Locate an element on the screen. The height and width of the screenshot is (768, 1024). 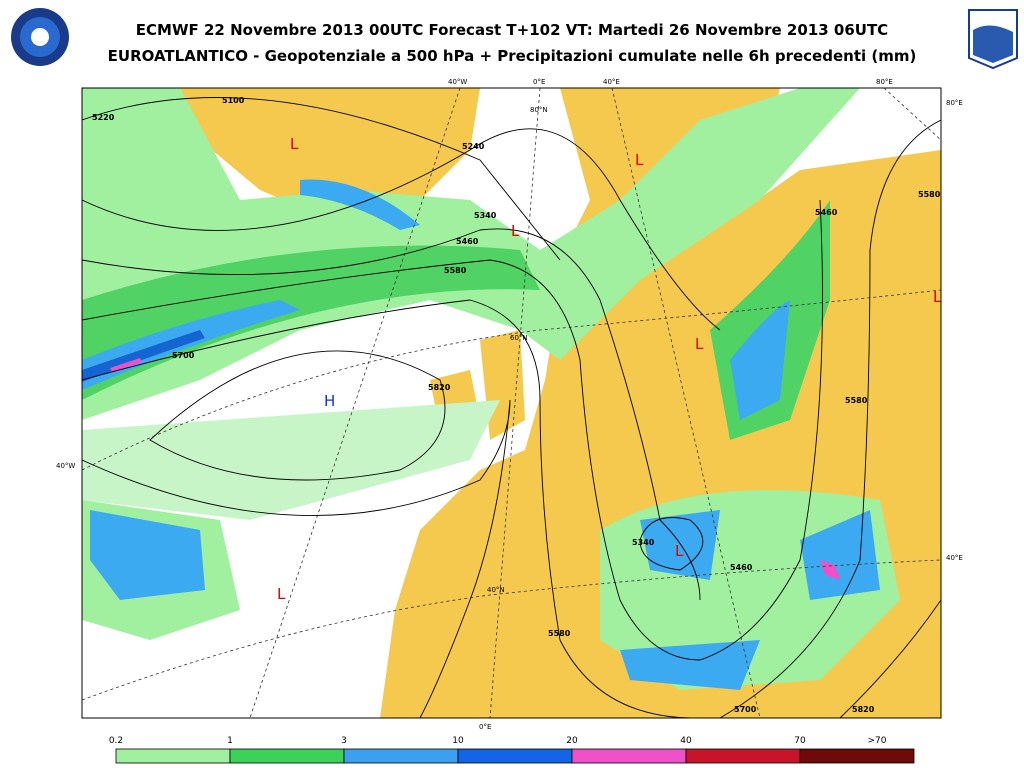
legend-label: 0.2 is located at coordinates (116, 741).